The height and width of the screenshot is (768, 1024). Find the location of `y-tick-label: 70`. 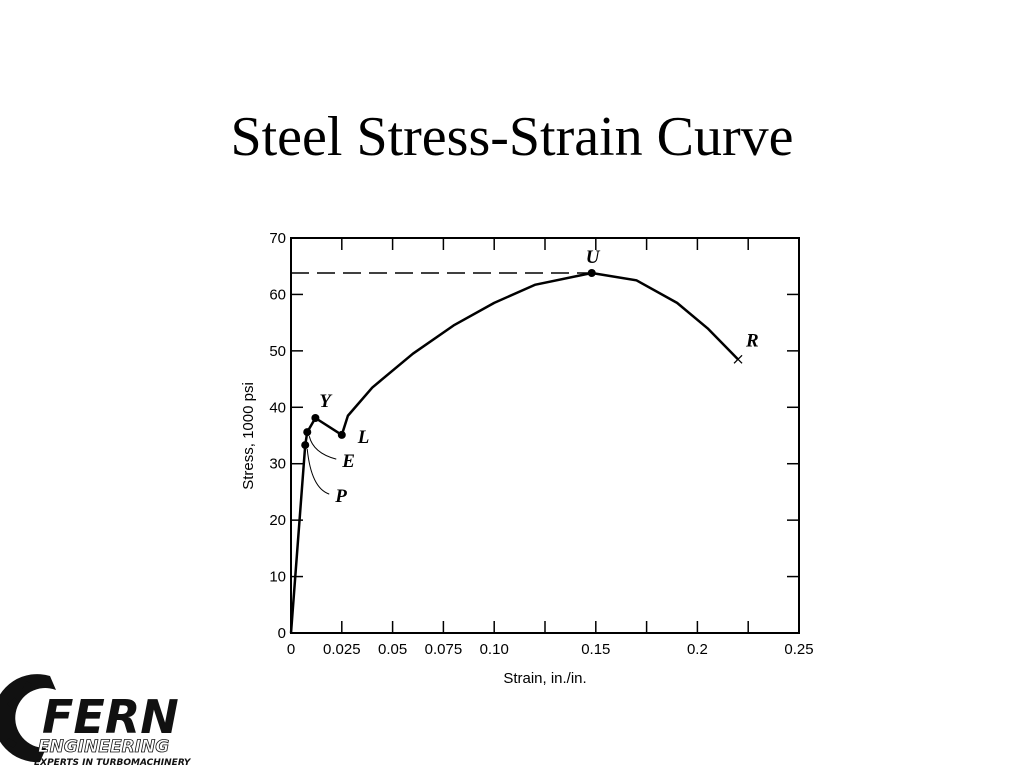

y-tick-label: 70 is located at coordinates (277, 238).